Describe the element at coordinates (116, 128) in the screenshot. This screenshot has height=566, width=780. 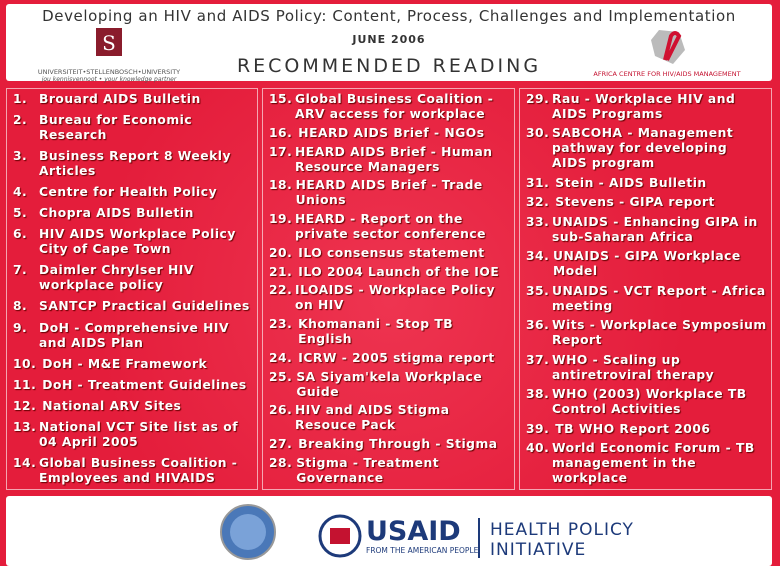
I see `item-text: Bureau for Economic Research` at that location.